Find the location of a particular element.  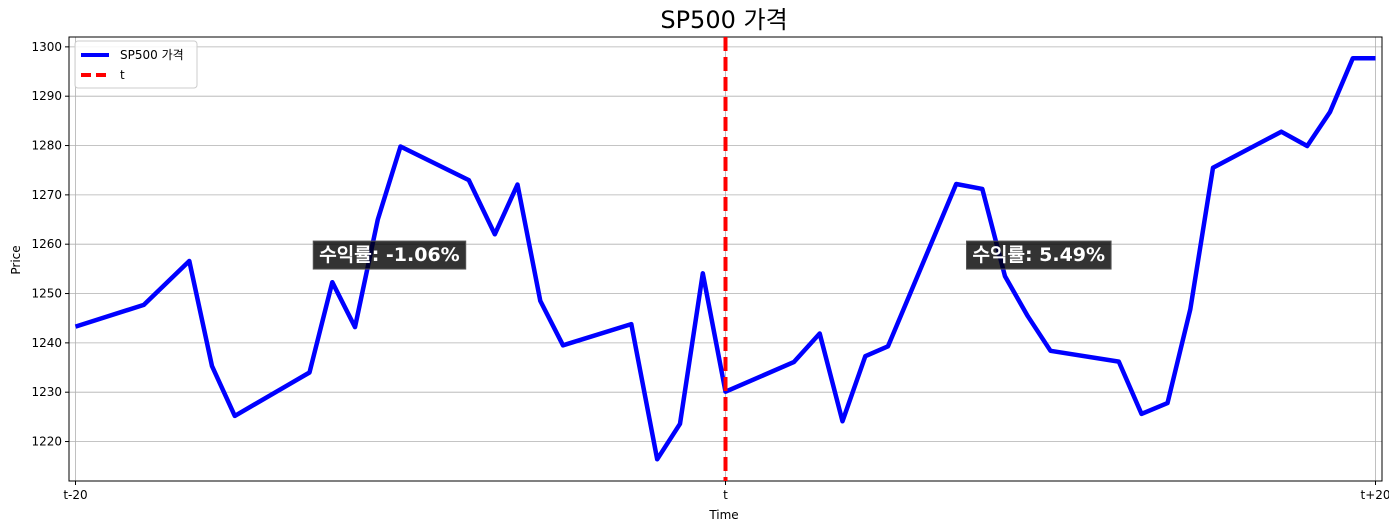

annotation-text: 수익률: 5.49% is located at coordinates (1039, 255).